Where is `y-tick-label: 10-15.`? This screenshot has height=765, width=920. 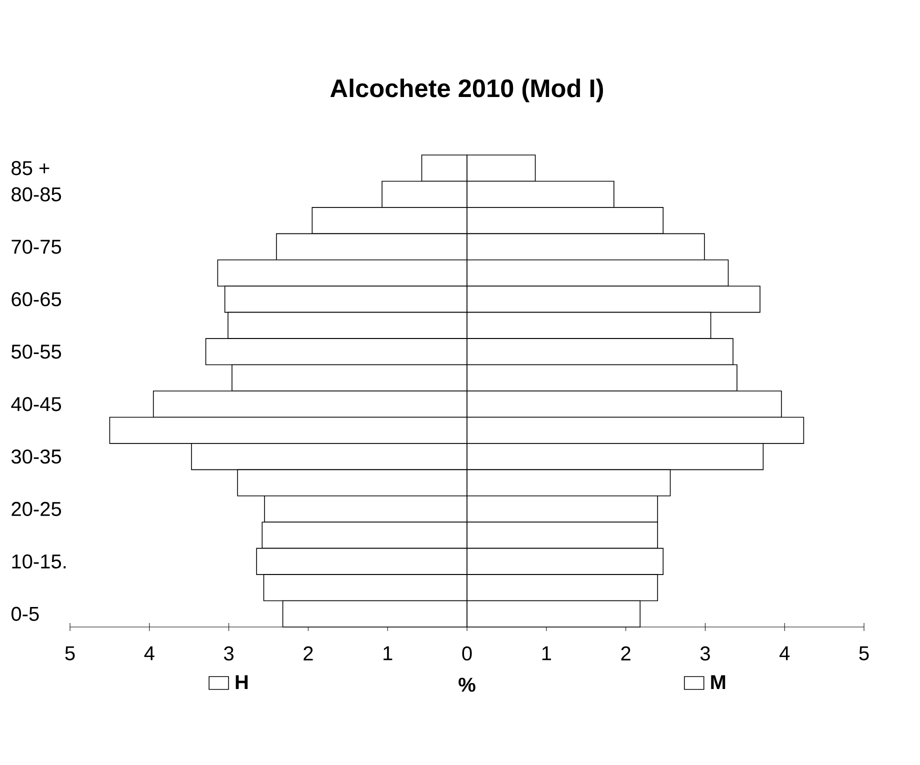 y-tick-label: 10-15. is located at coordinates (39, 561).